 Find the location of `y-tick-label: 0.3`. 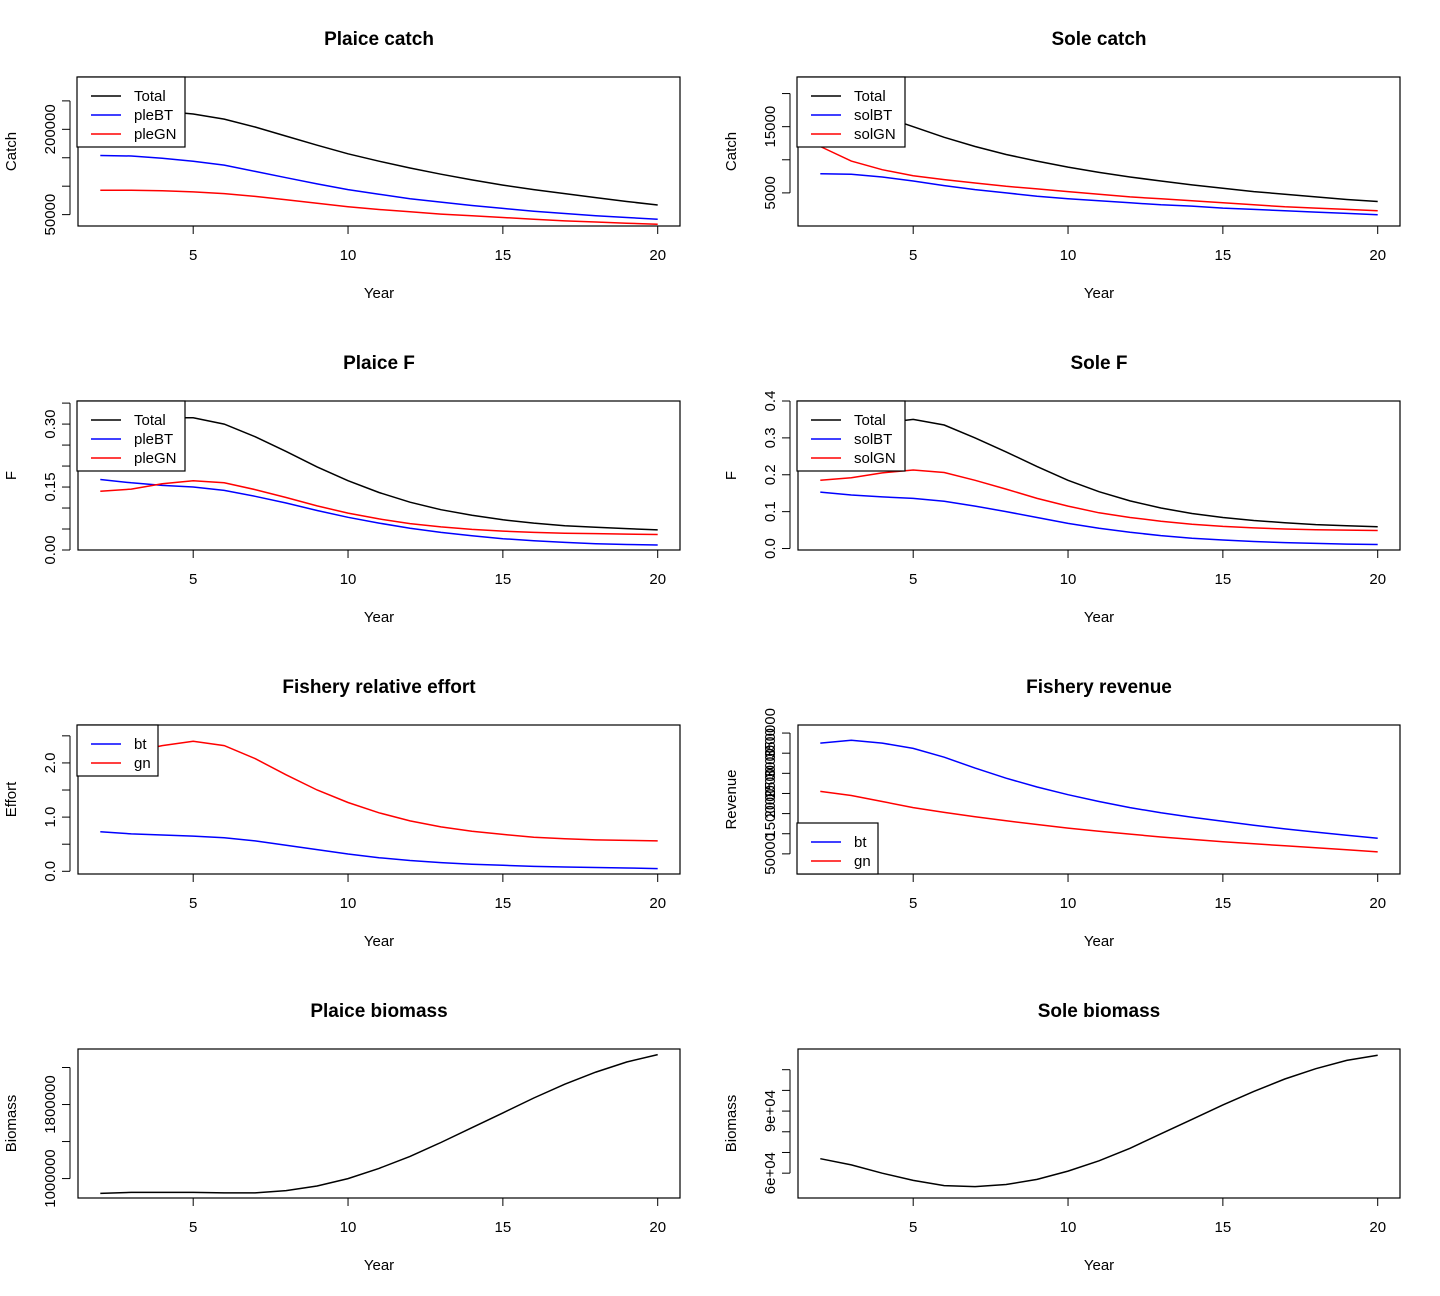

y-tick-label: 0.3 is located at coordinates (770, 437).